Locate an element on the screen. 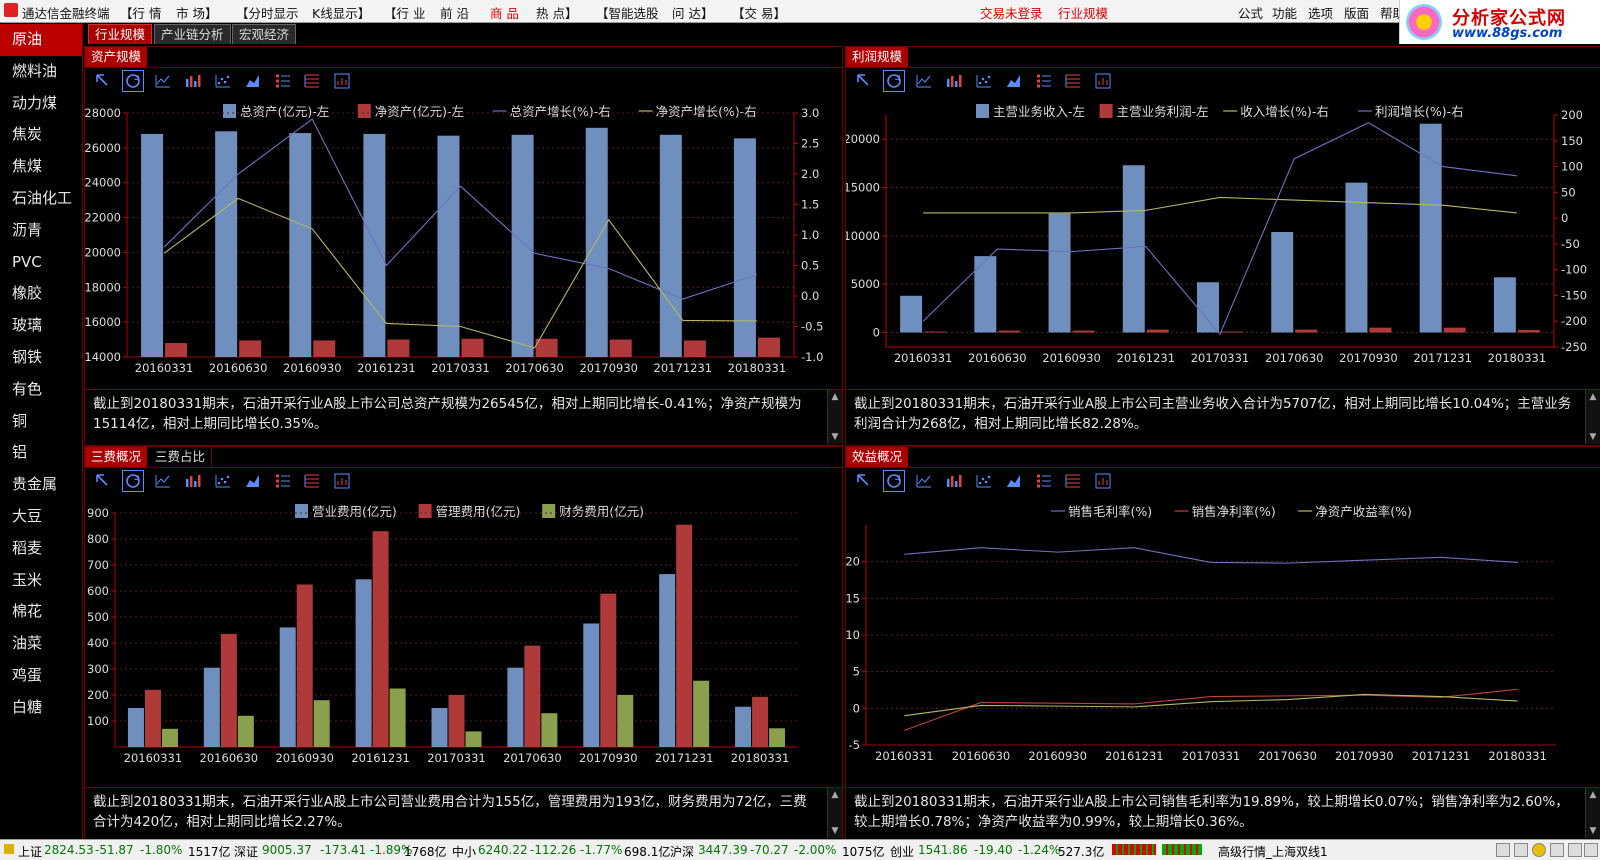 Image resolution: width=1600 pixels, height=860 pixels. menu-smart-select: 【智能选股 is located at coordinates (627, 13).